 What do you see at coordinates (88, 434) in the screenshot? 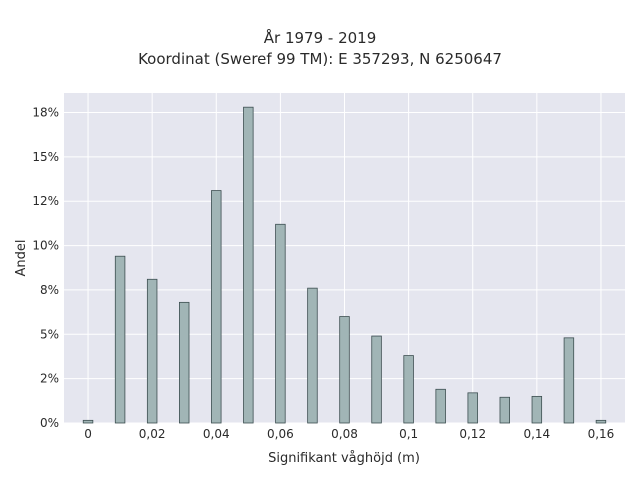
I see `x-tick-label: 0` at bounding box center [88, 434].